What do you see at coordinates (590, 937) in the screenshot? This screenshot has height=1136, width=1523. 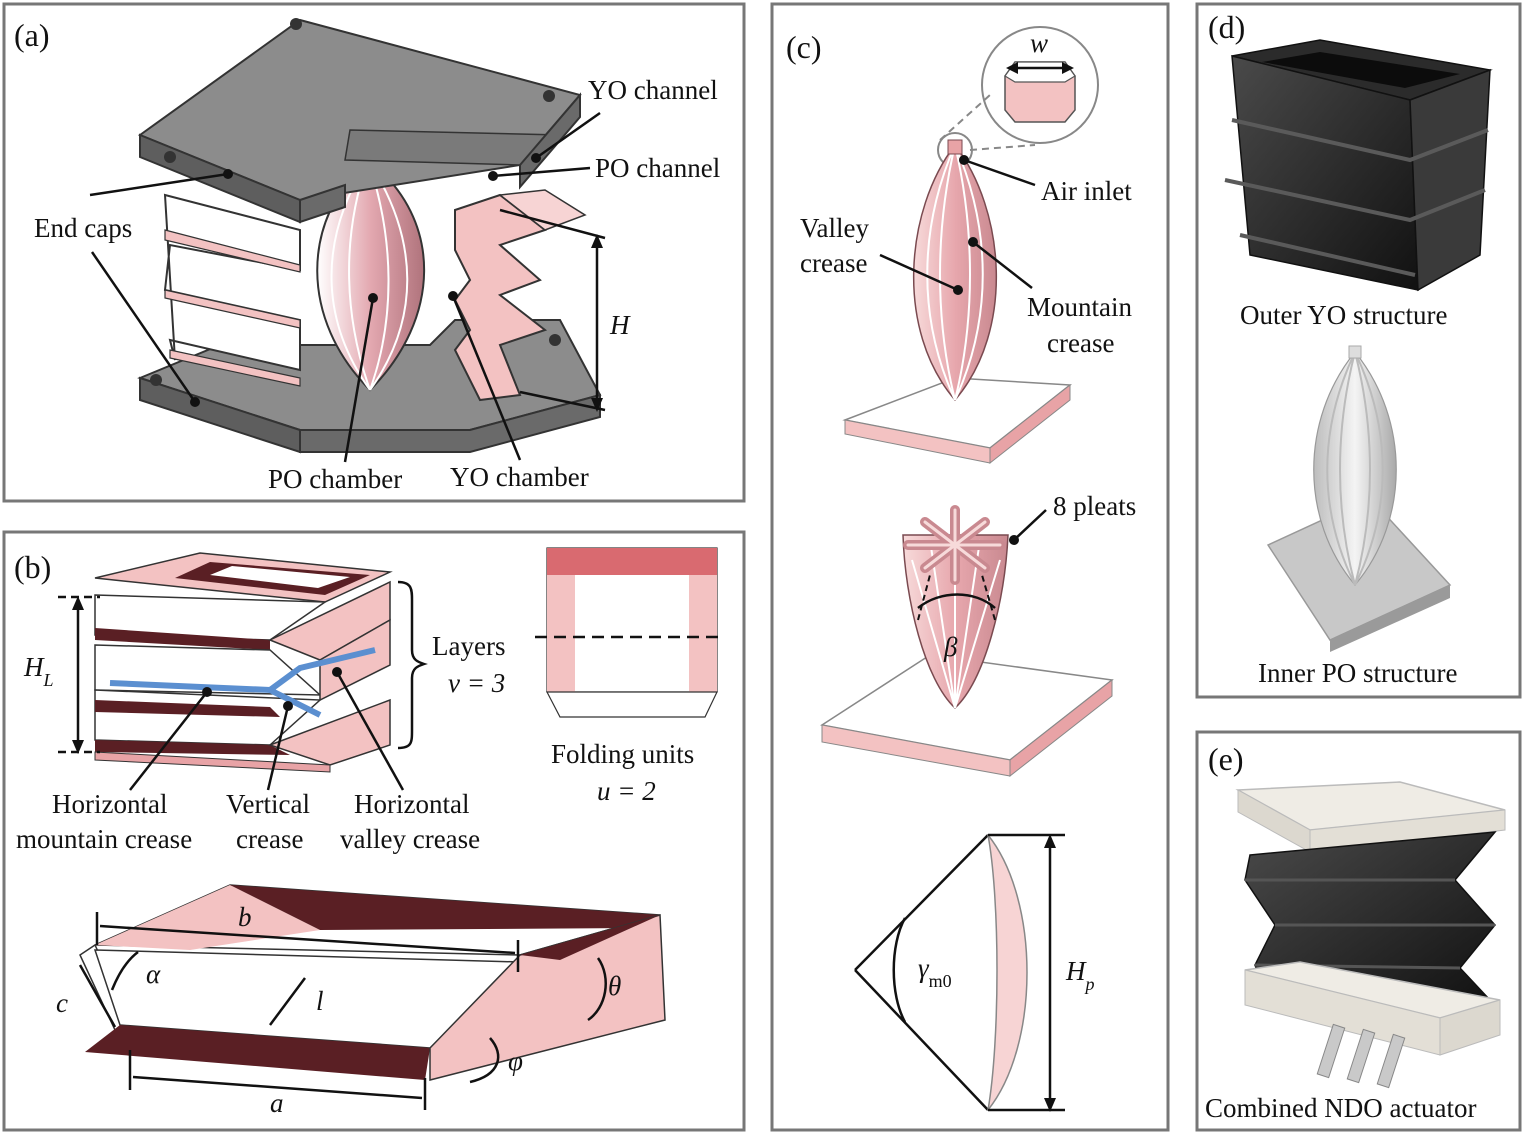 I see `unit-right-inner` at bounding box center [590, 937].